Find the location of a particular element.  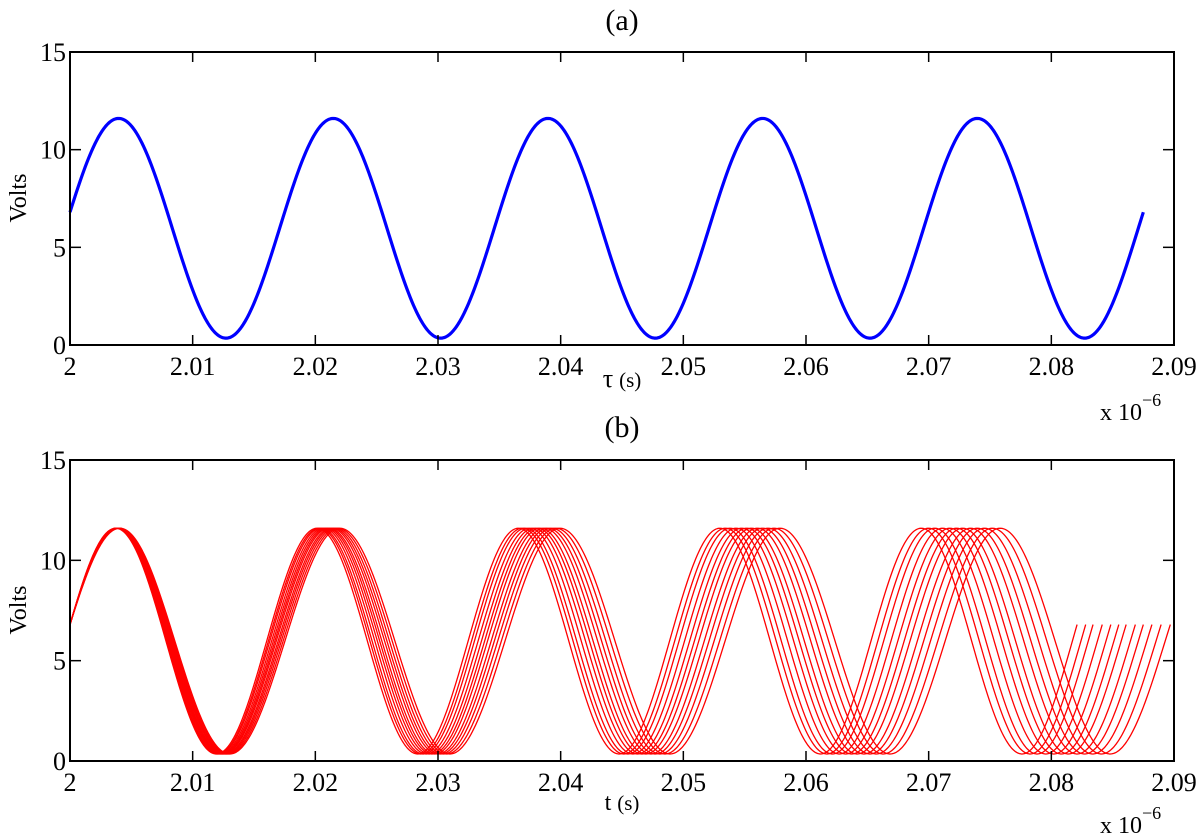

panel-a-ylabel: Volts is located at coordinates (19, 198).